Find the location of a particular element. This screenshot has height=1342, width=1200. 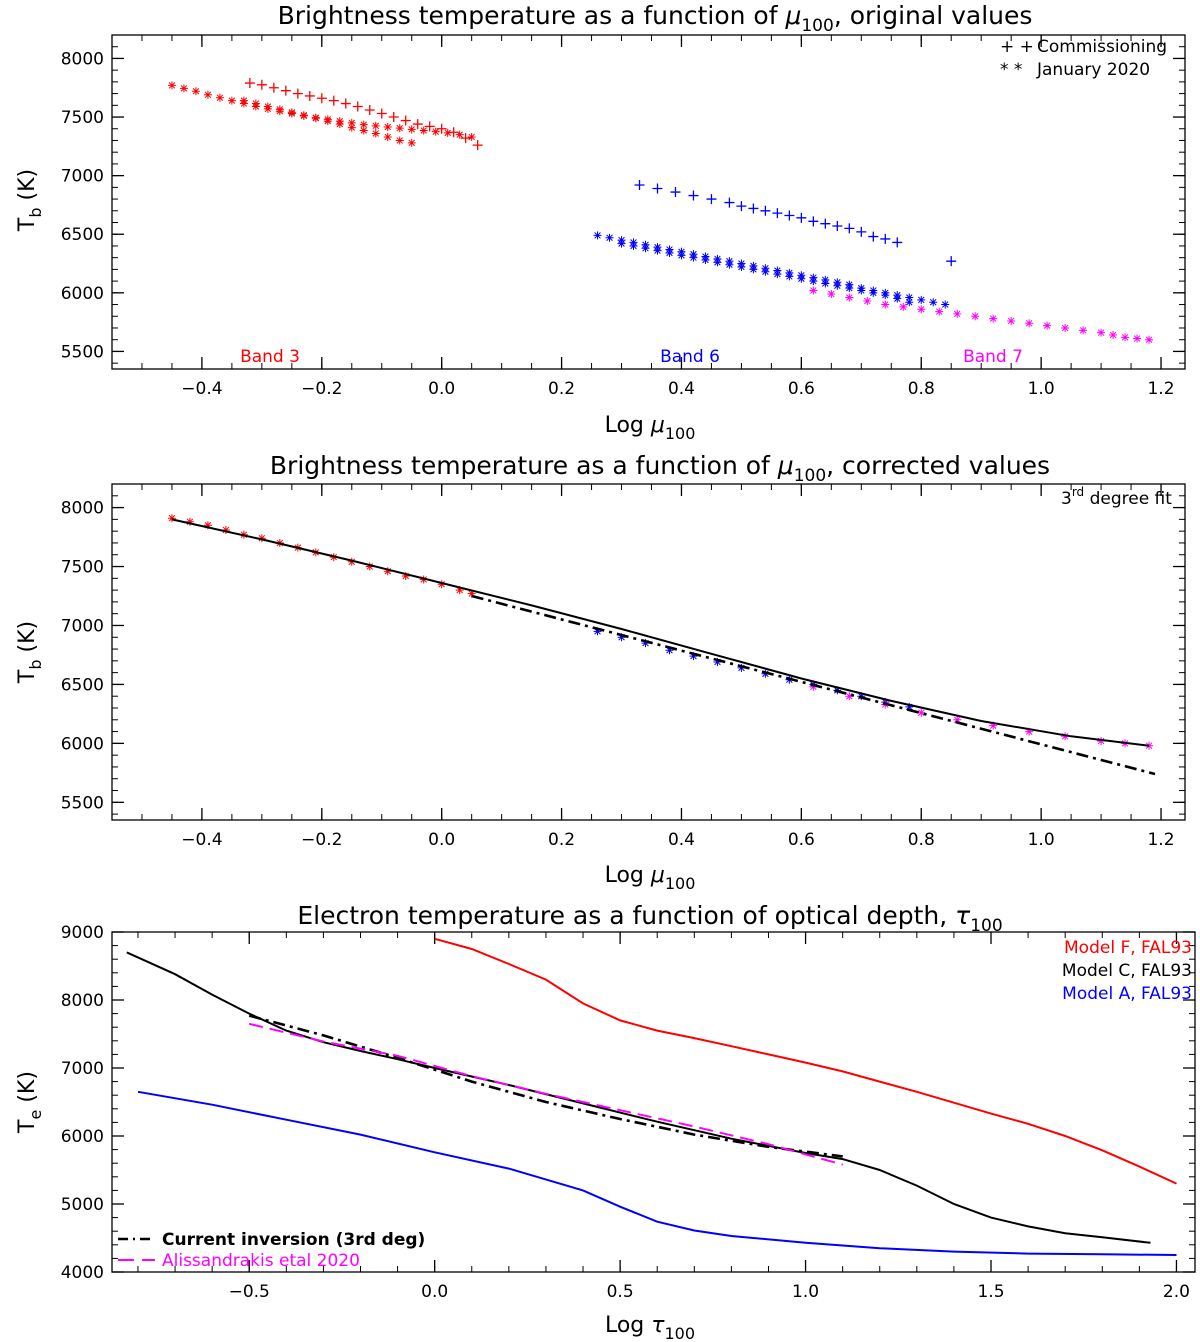

panel1-legend: + + Commissioning * * January 2020 is located at coordinates (1083, 58).